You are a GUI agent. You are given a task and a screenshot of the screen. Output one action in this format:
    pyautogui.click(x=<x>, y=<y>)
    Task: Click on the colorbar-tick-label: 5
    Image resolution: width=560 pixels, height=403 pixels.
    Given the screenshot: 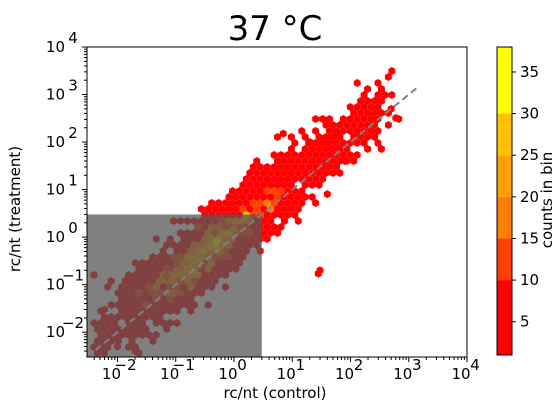 What is the action you would take?
    pyautogui.click(x=525, y=322)
    